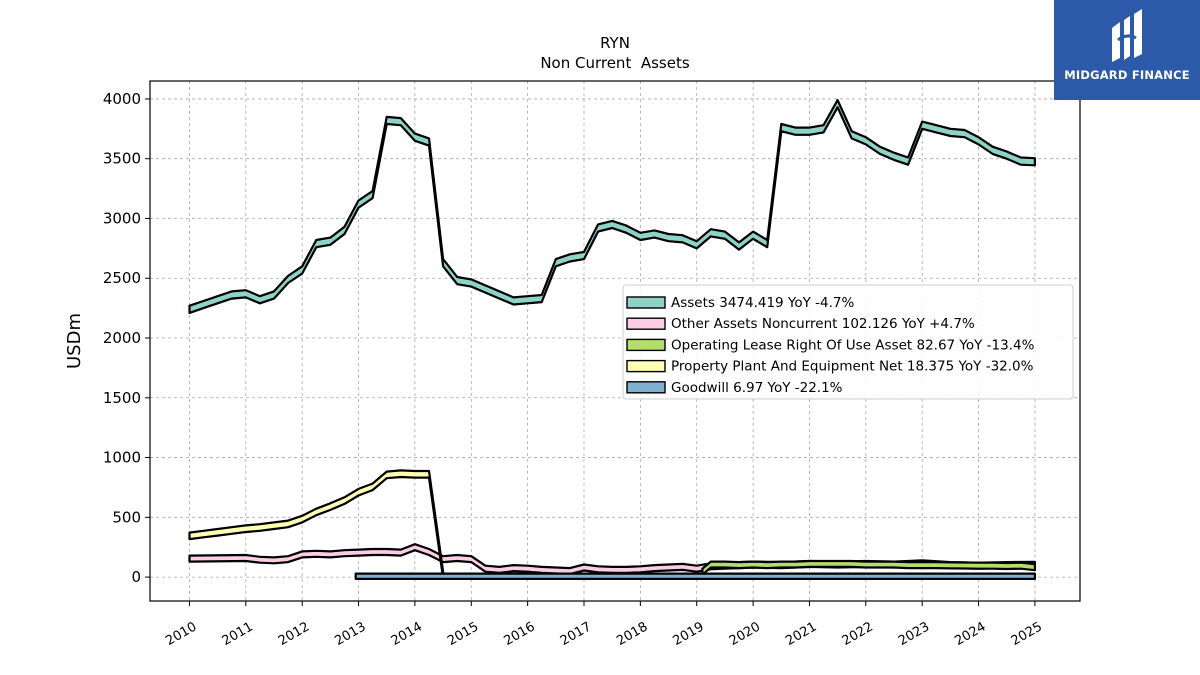 This screenshot has height=675, width=1200. I want to click on x-tick-label: 2012, so click(294, 634).